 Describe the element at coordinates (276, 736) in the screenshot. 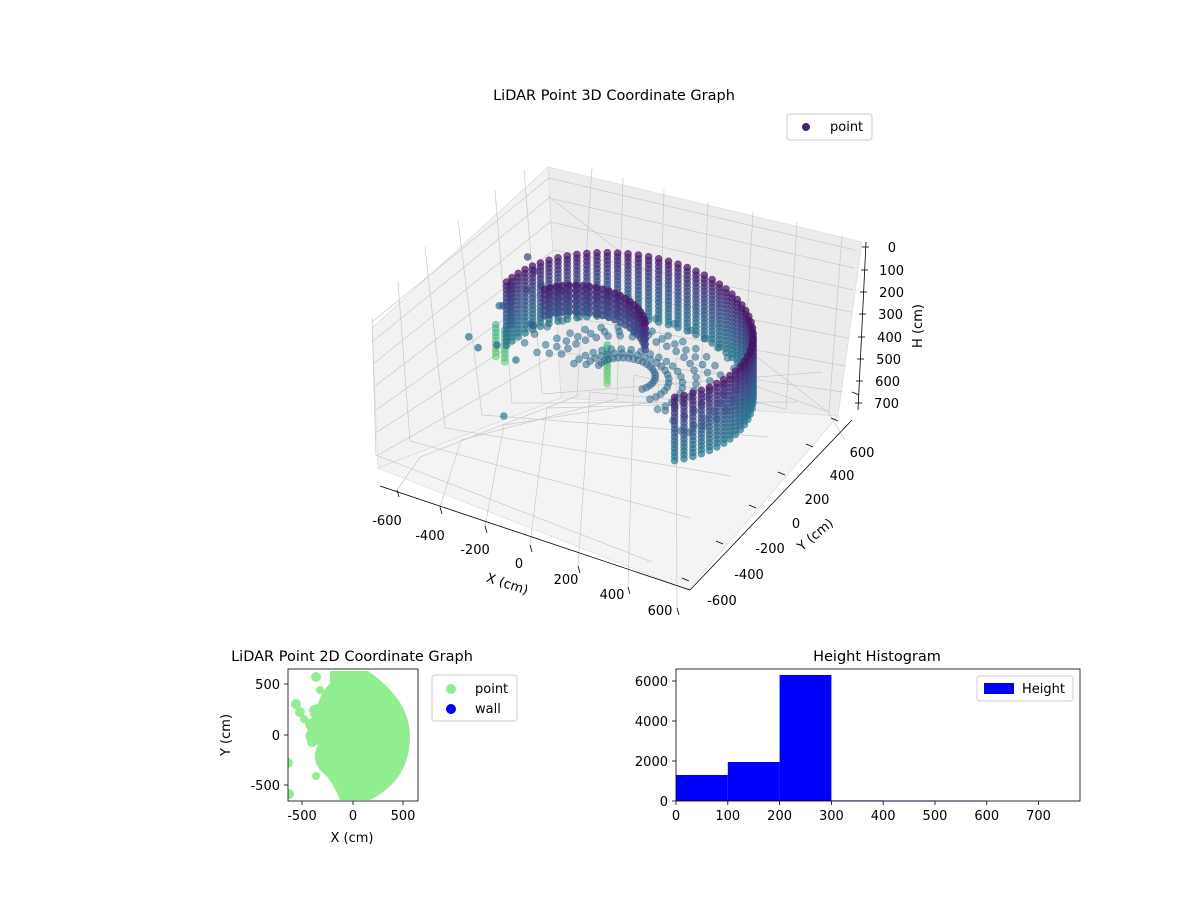

I see `y-tick-label-2d: 0` at that location.